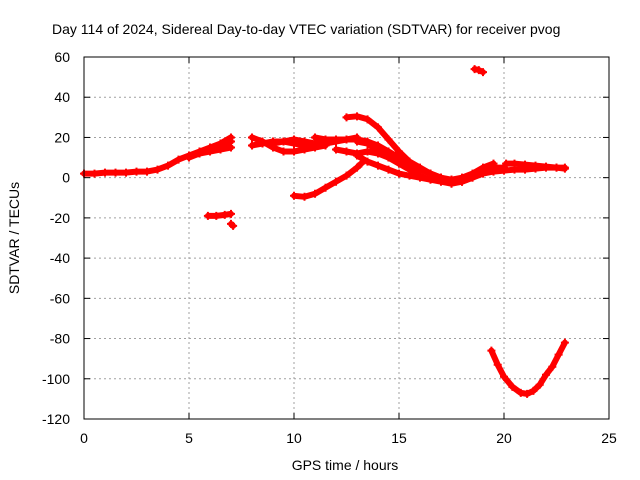 Image resolution: width=640 pixels, height=480 pixels. I want to click on x-tick-labels: 0 5 10 15 20 25, so click(348, 438).